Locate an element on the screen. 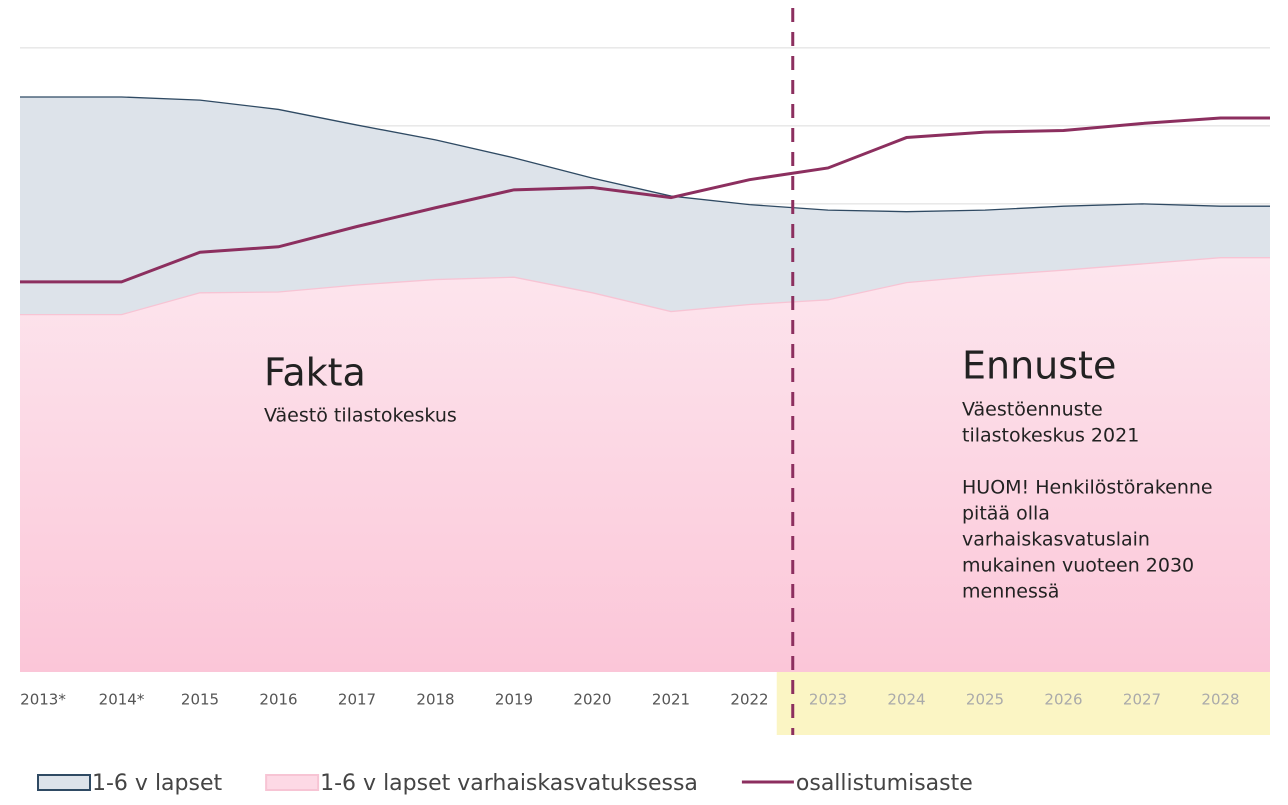 This screenshot has height=805, width=1288. x-tick-label: 2021 is located at coordinates (671, 700).